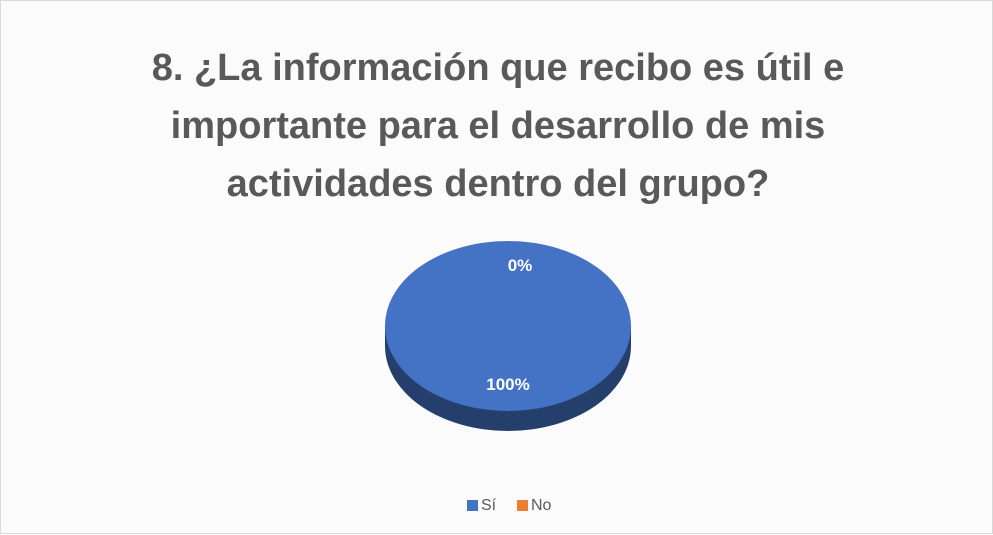 This screenshot has width=993, height=535. I want to click on legend-label: No, so click(541, 505).